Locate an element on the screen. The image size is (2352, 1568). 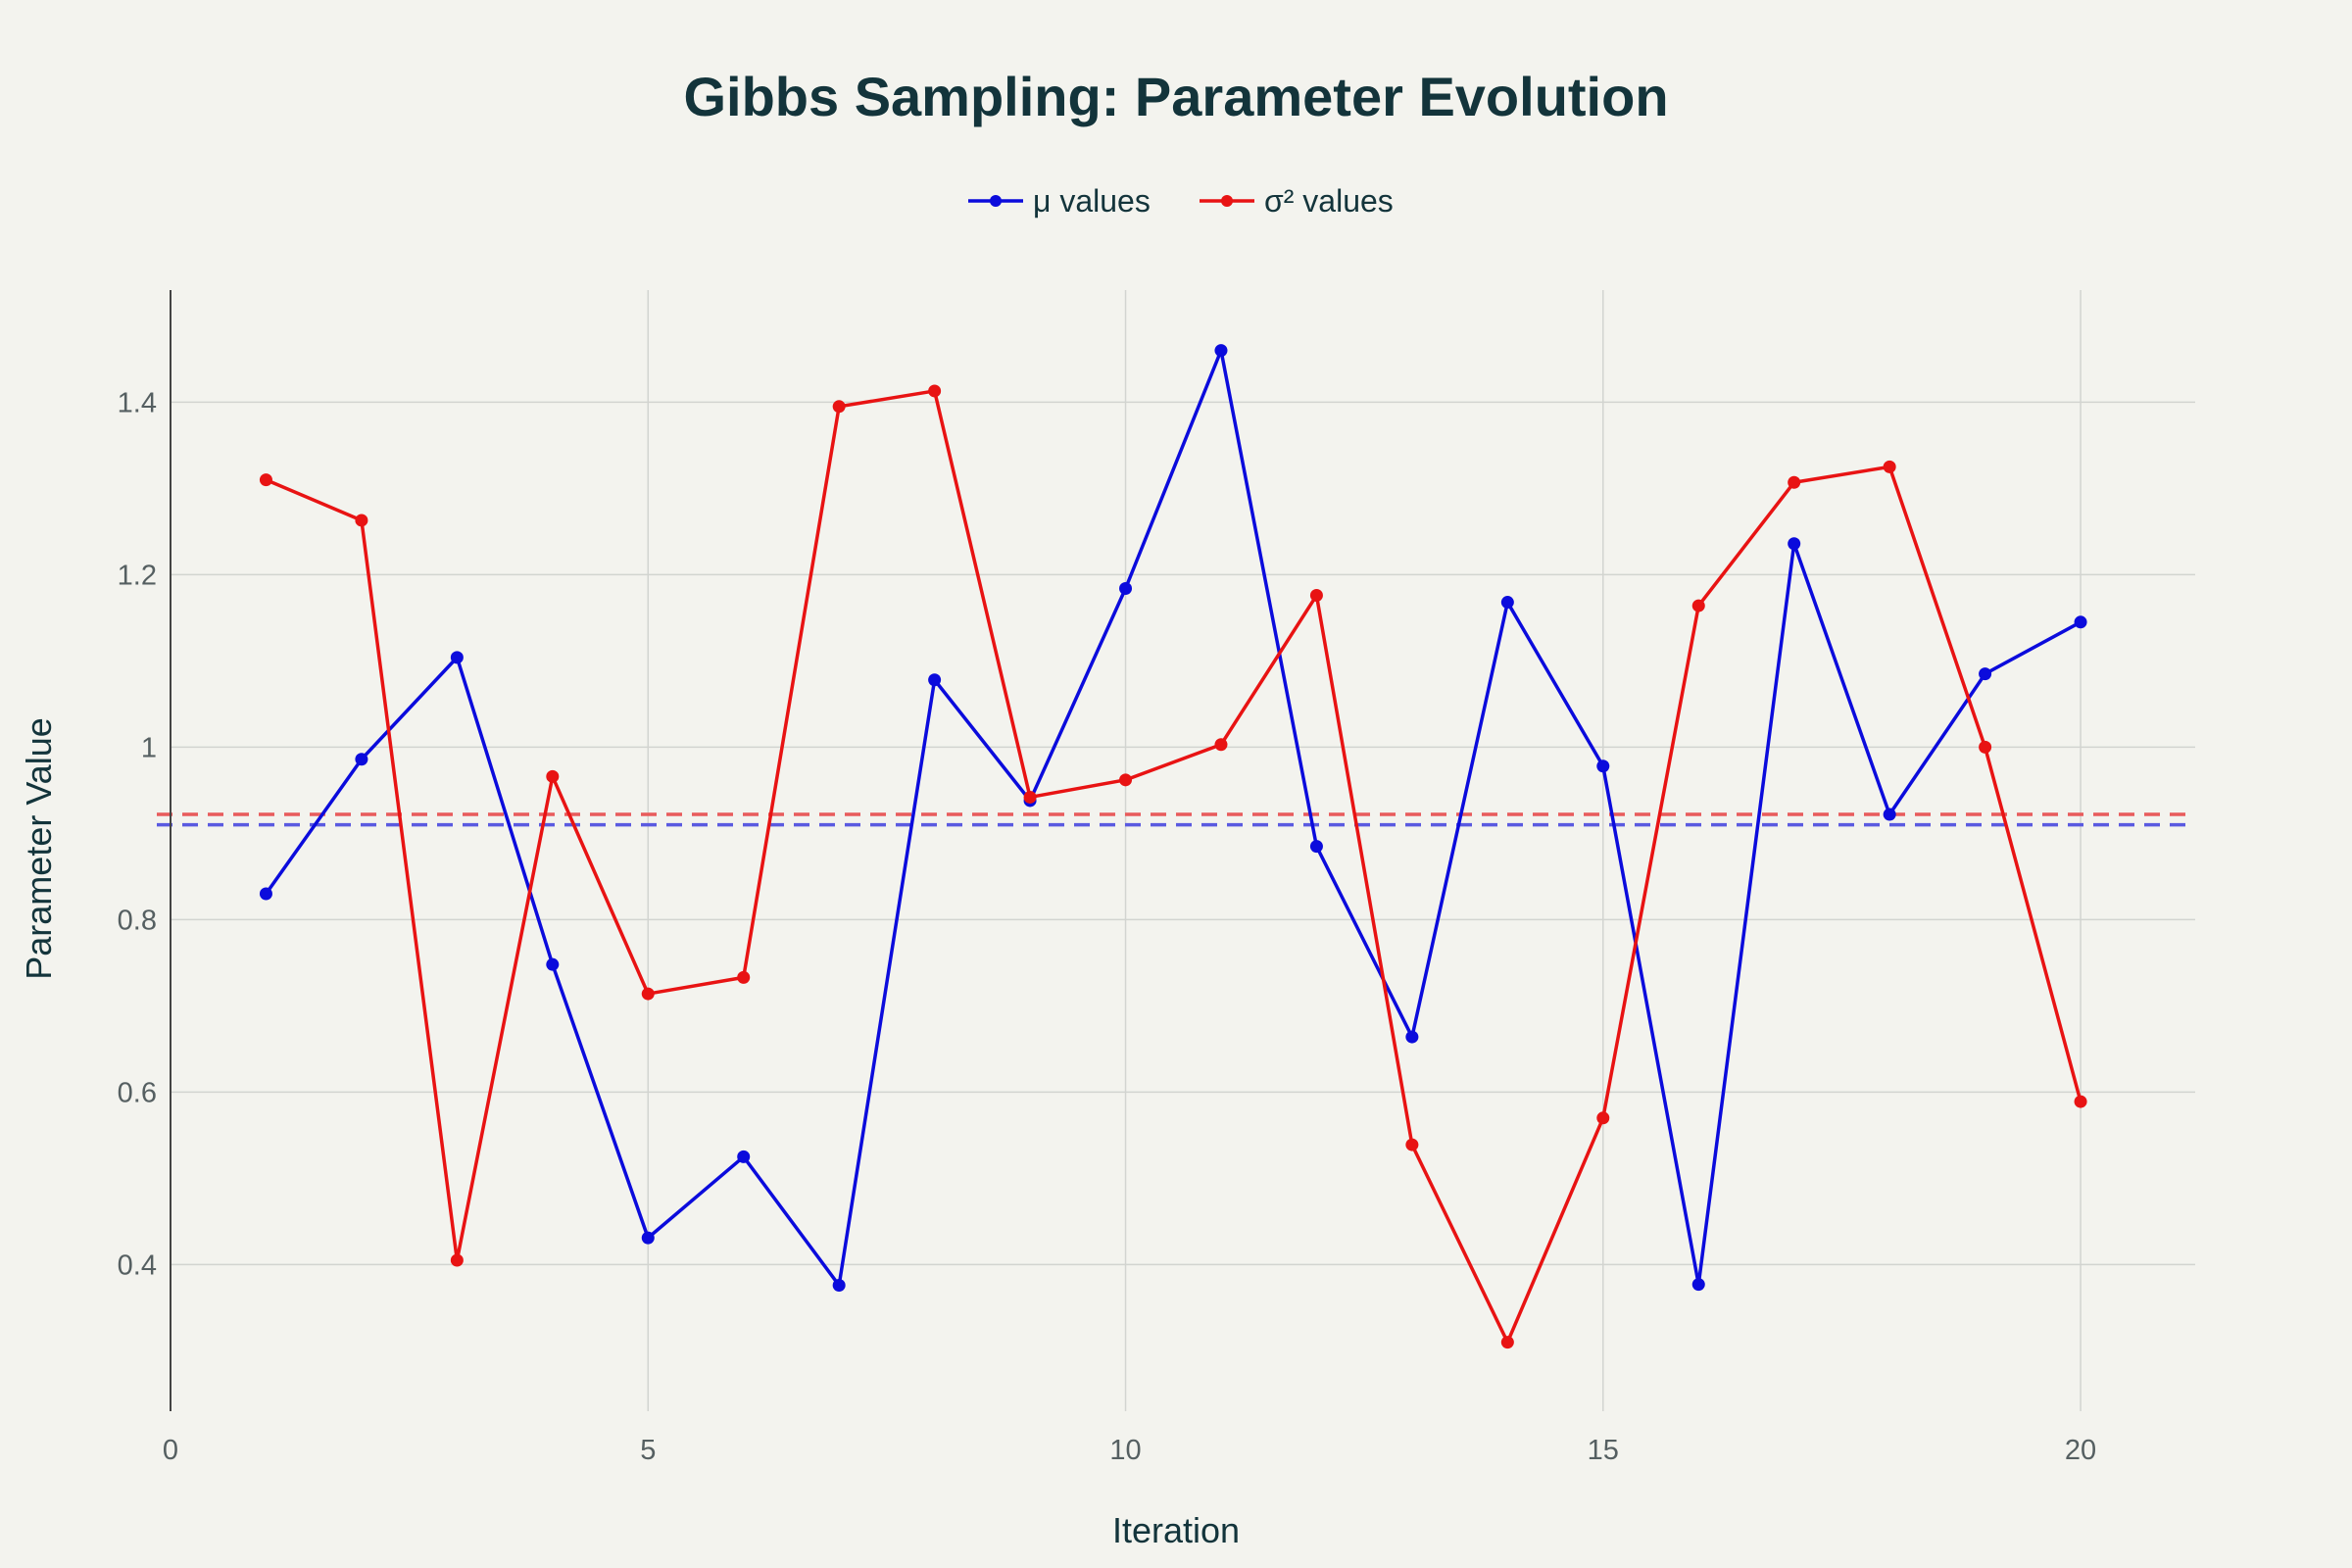
x-tick-label: 20 is located at coordinates (2080, 1450).